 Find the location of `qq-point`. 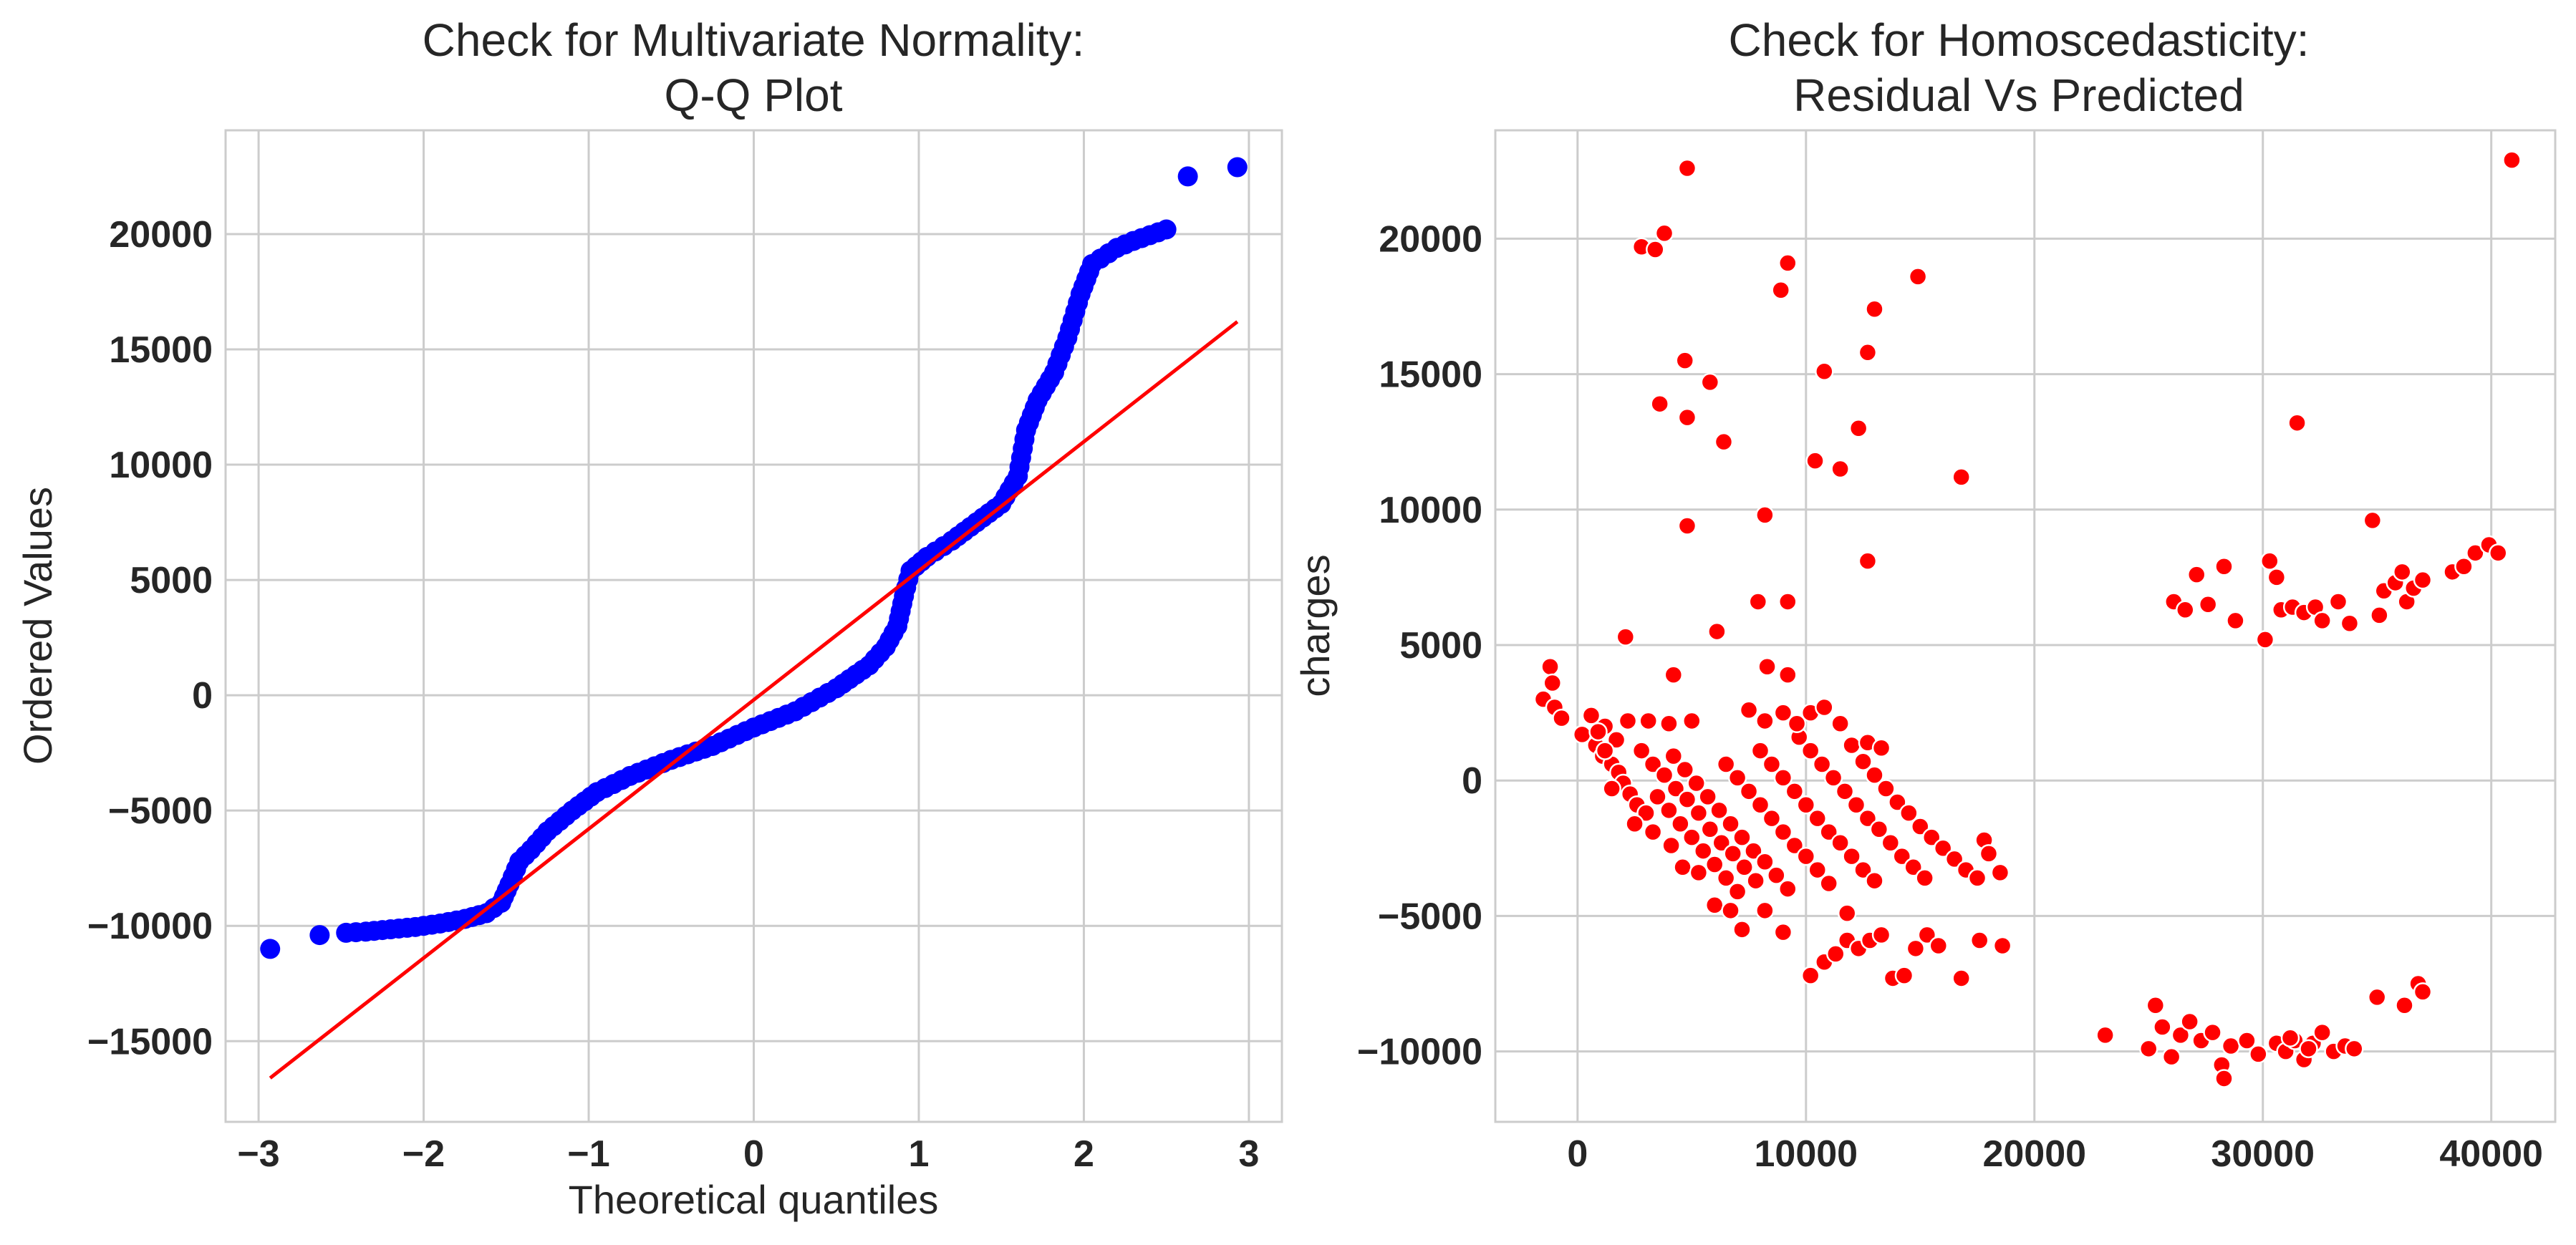

qq-point is located at coordinates (319, 935).